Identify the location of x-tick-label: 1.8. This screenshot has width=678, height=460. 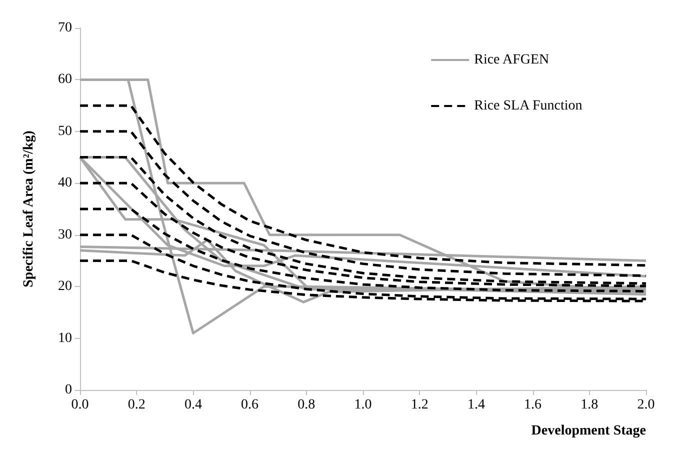
(589, 405).